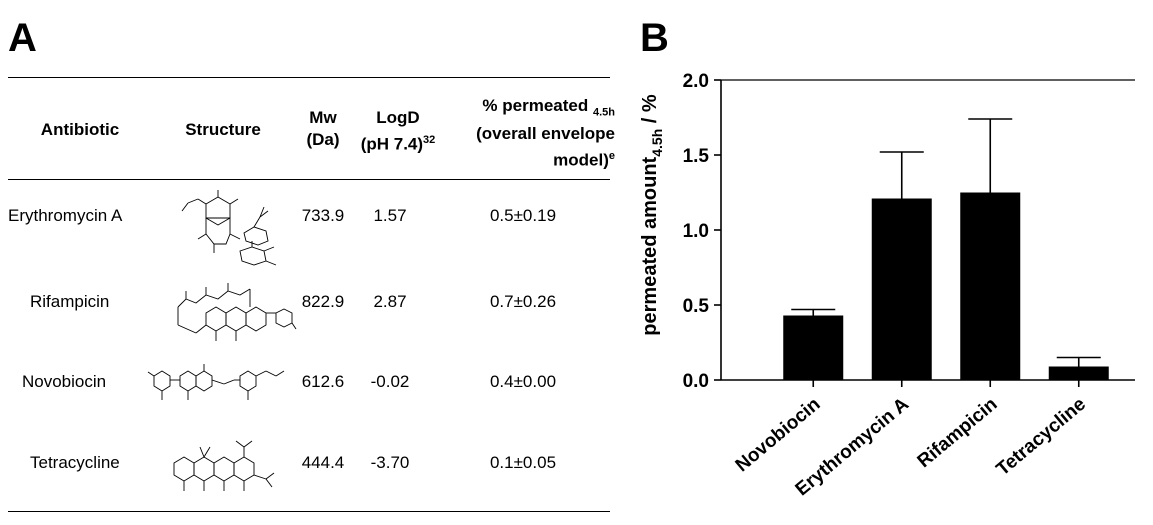 This screenshot has width=1153, height=525. Describe the element at coordinates (231, 230) in the screenshot. I see `erythromycin-structure-icon` at that location.